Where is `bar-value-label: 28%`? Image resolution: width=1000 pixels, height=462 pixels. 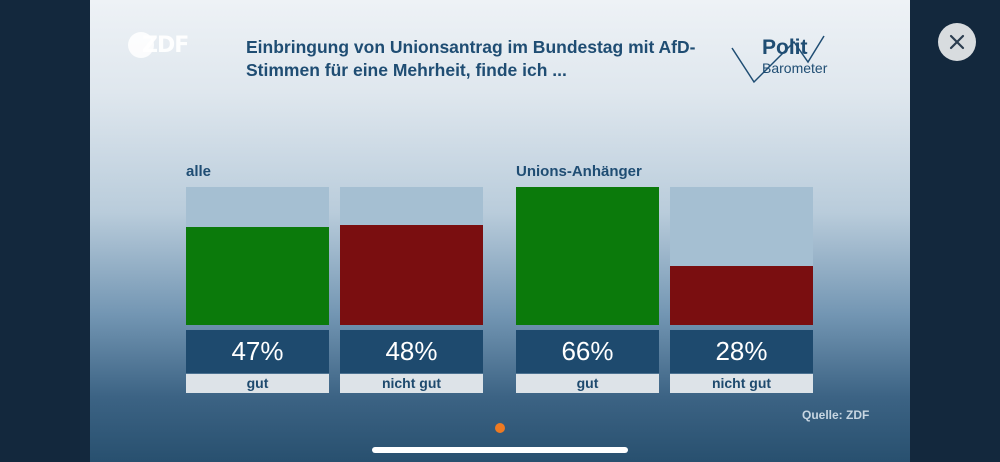
bar-value-label: 28% is located at coordinates (741, 351).